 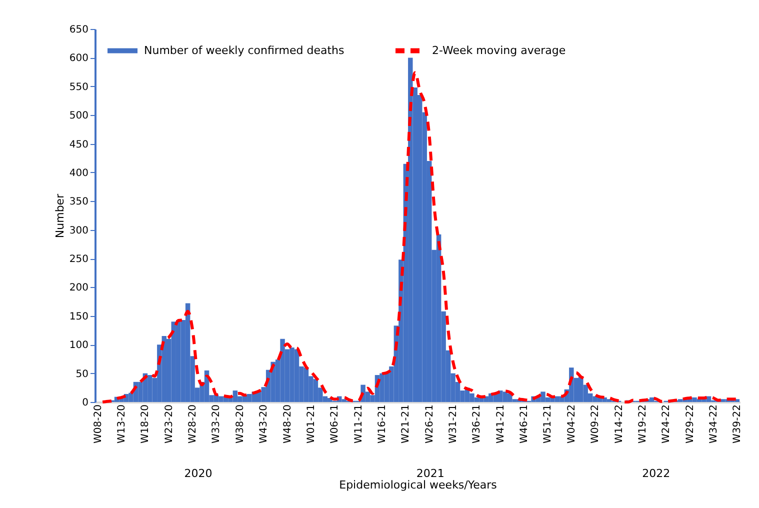 What do you see at coordinates (619, 424) in the screenshot?
I see `x-tick-label: W14-22` at bounding box center [619, 424].